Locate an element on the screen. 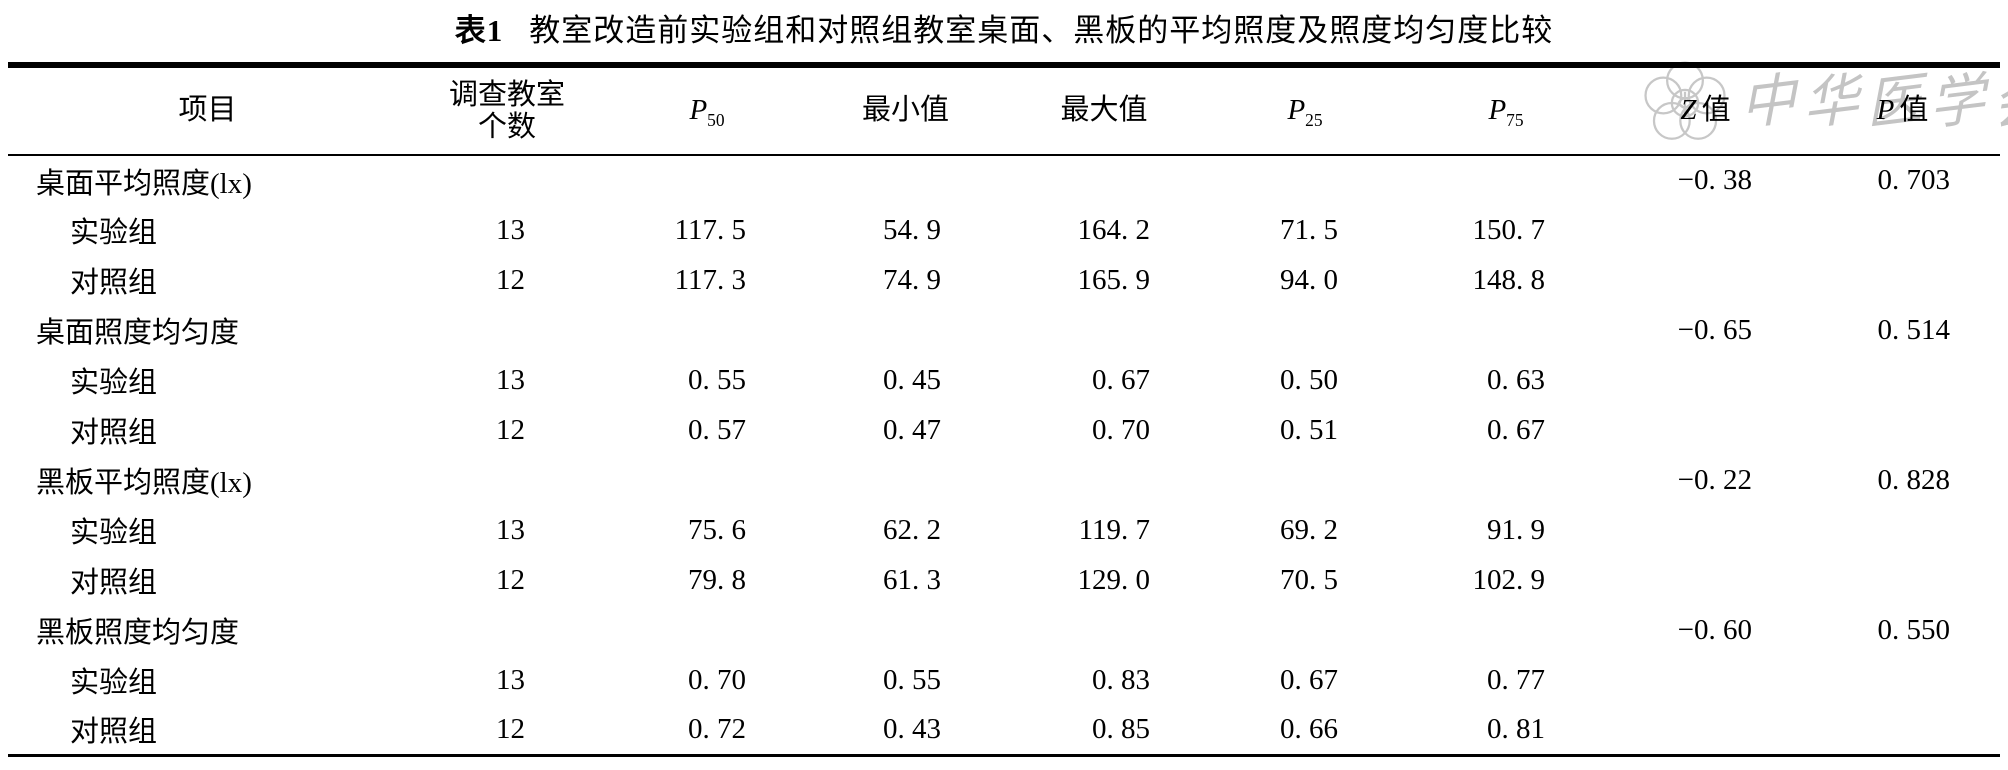 The image size is (2008, 770). cell-p50: 117. 3 is located at coordinates (710, 279).